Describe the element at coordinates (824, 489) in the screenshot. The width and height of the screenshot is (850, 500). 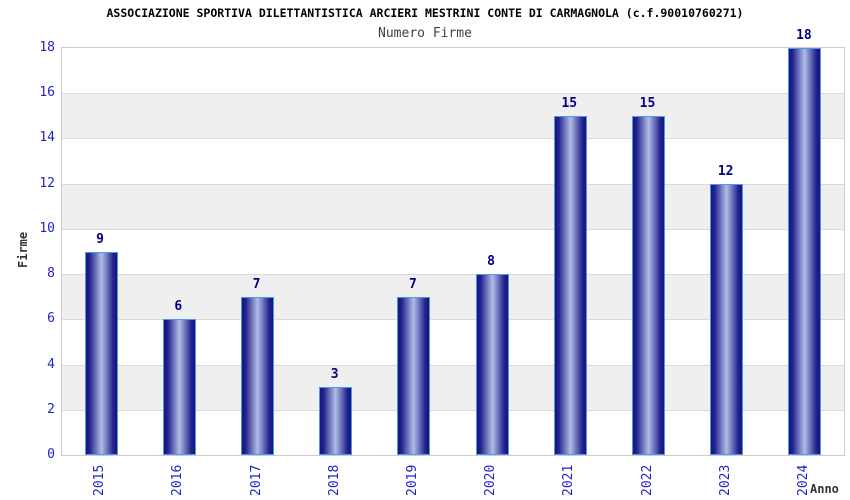
I see `x-axis-title: Anno` at that location.